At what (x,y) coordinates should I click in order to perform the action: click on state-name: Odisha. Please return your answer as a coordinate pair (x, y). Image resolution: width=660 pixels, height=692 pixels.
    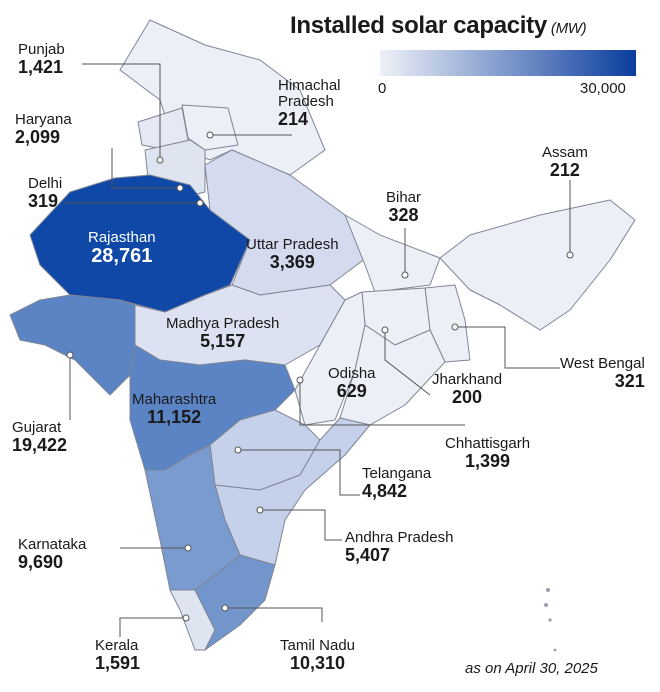
    Looking at the image, I should click on (352, 373).